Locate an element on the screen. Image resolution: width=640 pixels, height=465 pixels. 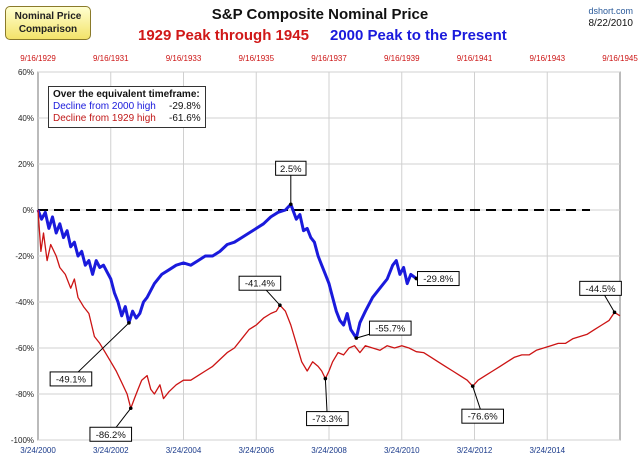
y-tick-label: -80% is located at coordinates (24, 394).